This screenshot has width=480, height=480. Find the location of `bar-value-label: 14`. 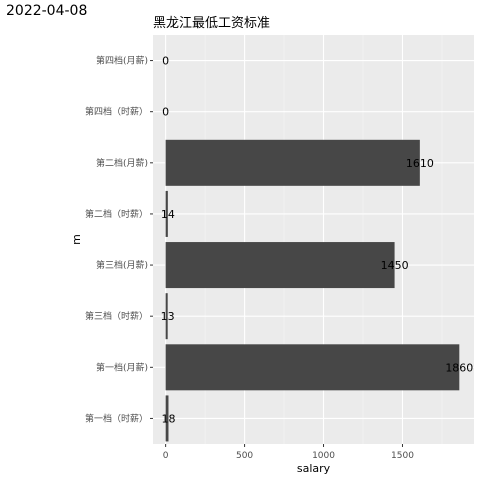

bar-value-label: 14 is located at coordinates (168, 214).